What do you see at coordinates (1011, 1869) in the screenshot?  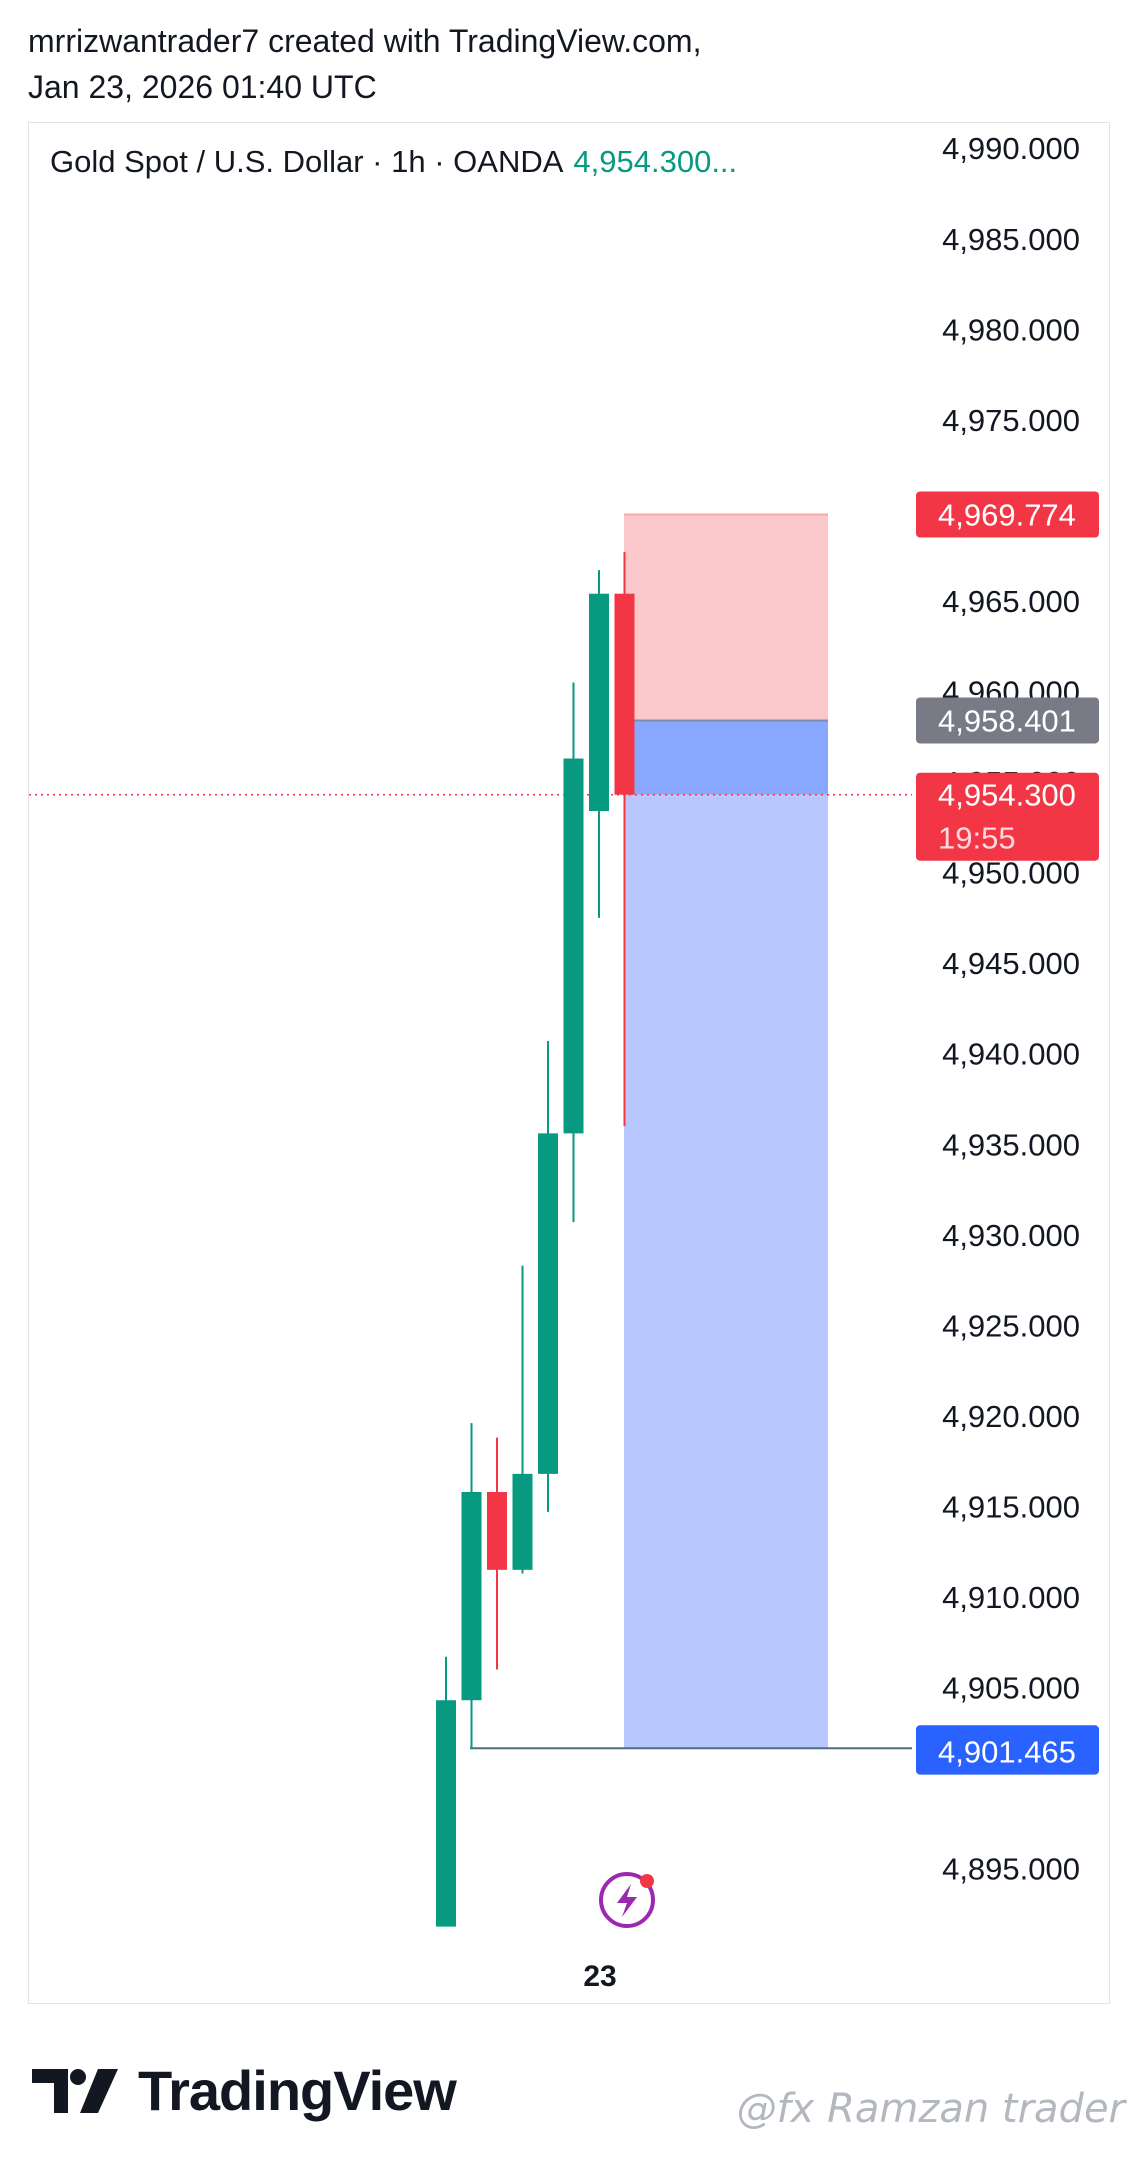 I see `y-tick-label: 4,895.000` at bounding box center [1011, 1869].